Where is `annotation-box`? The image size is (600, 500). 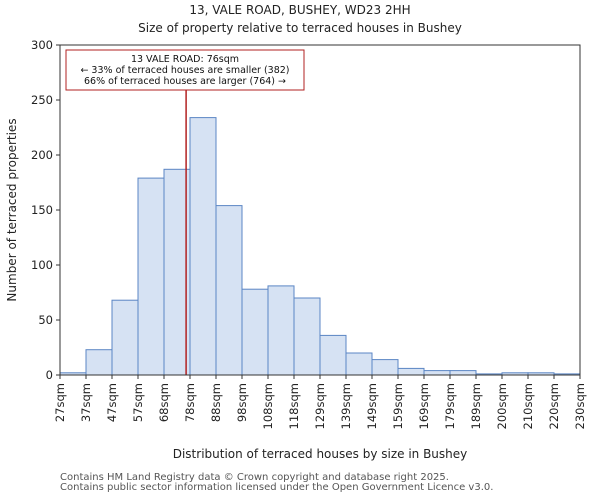
annotation-box is located at coordinates (185, 70).